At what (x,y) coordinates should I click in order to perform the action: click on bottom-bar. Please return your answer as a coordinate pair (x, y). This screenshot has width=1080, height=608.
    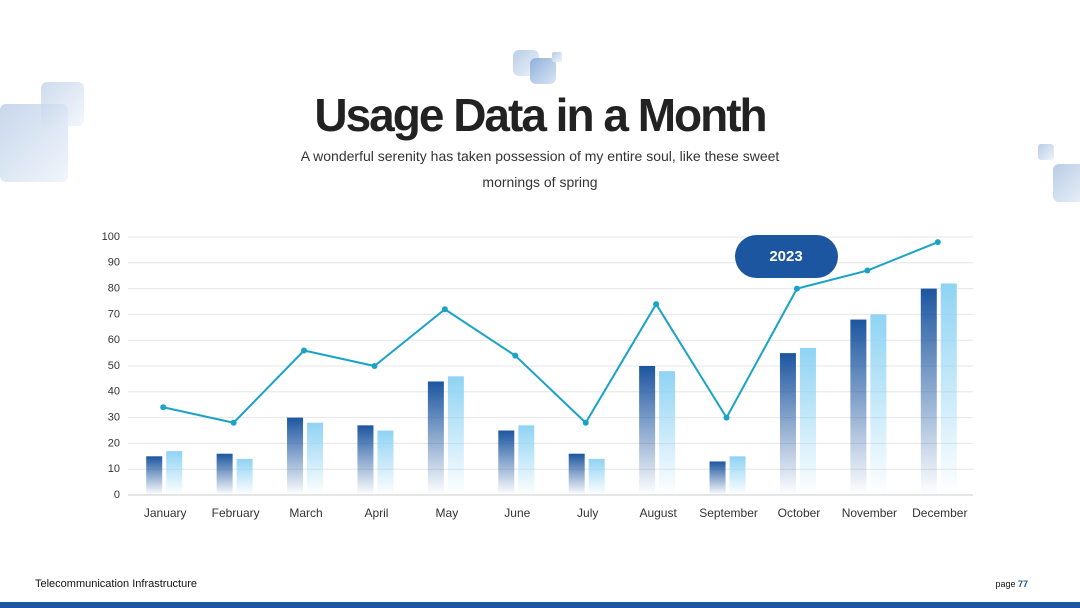
    Looking at the image, I should click on (540, 605).